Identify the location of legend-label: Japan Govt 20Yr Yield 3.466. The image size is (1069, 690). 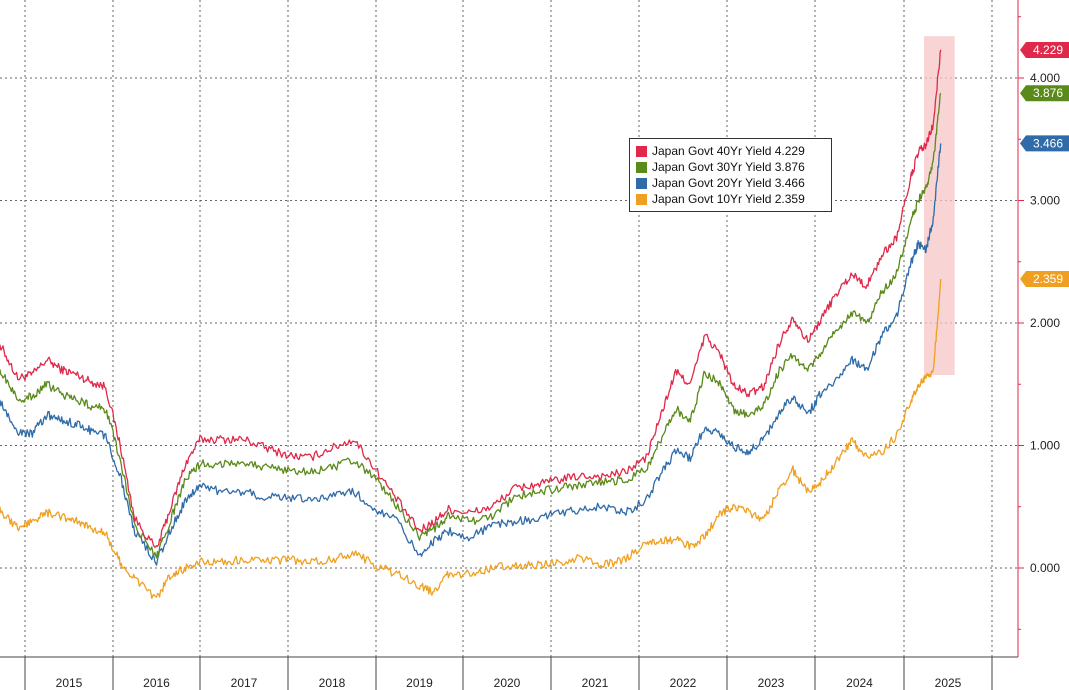
(728, 183).